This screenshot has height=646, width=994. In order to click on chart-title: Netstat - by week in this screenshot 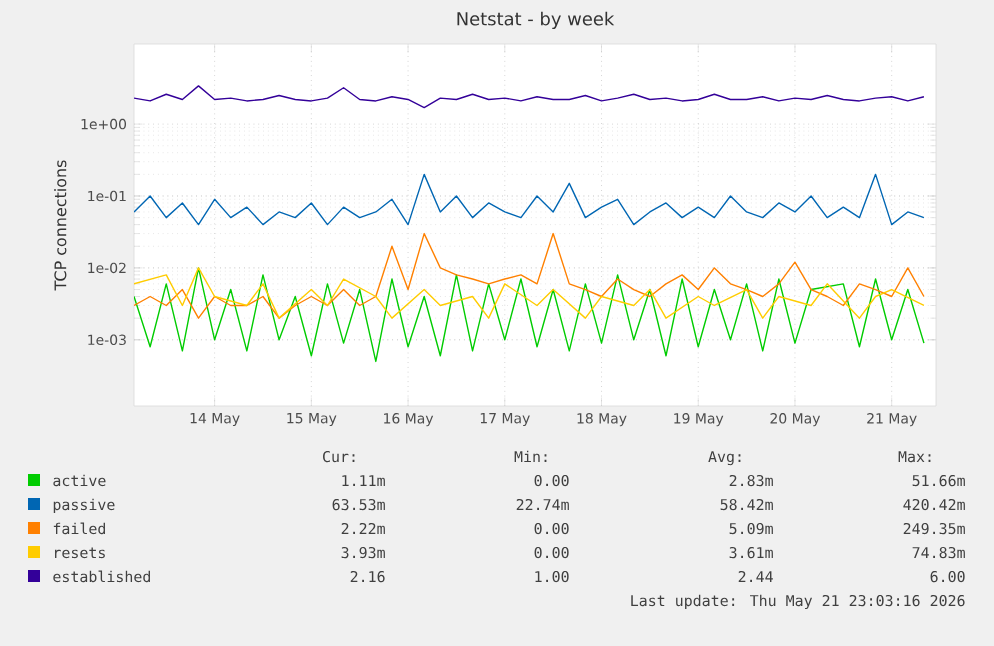, I will do `click(536, 20)`.